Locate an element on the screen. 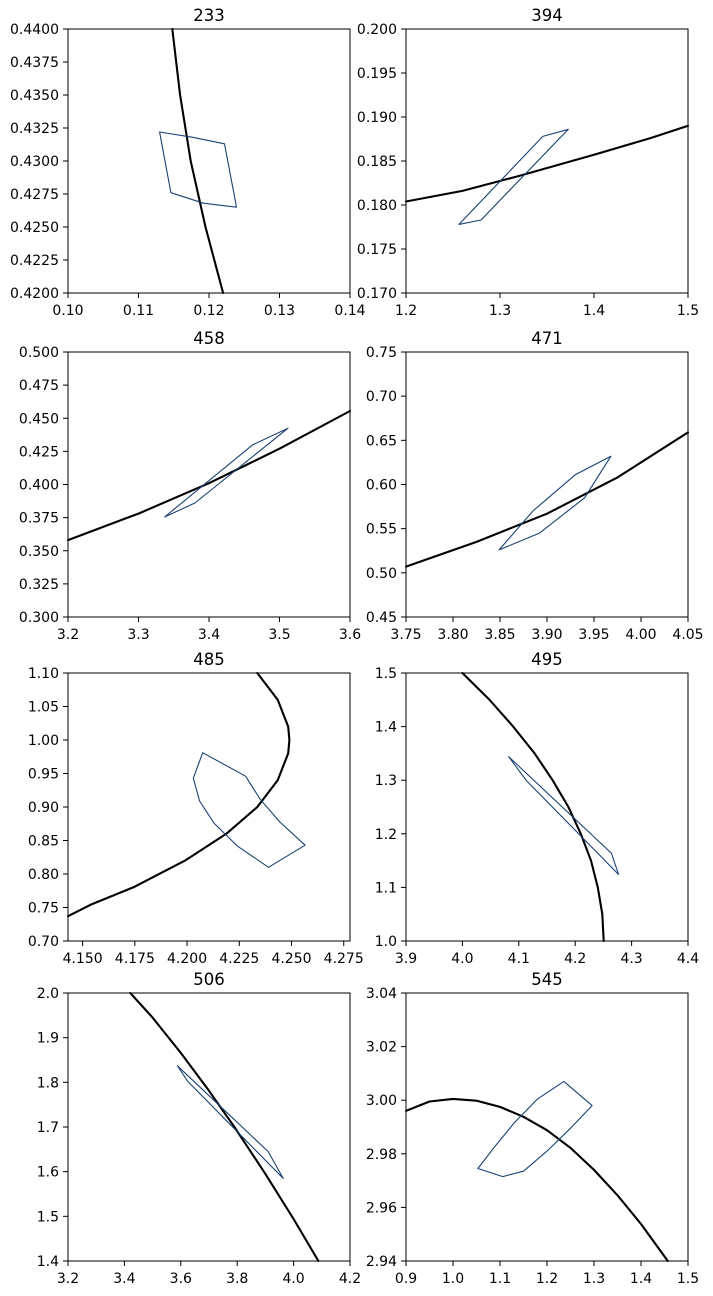 This screenshot has height=1296, width=713. y-tick-label: 0.425 is located at coordinates (39, 452).